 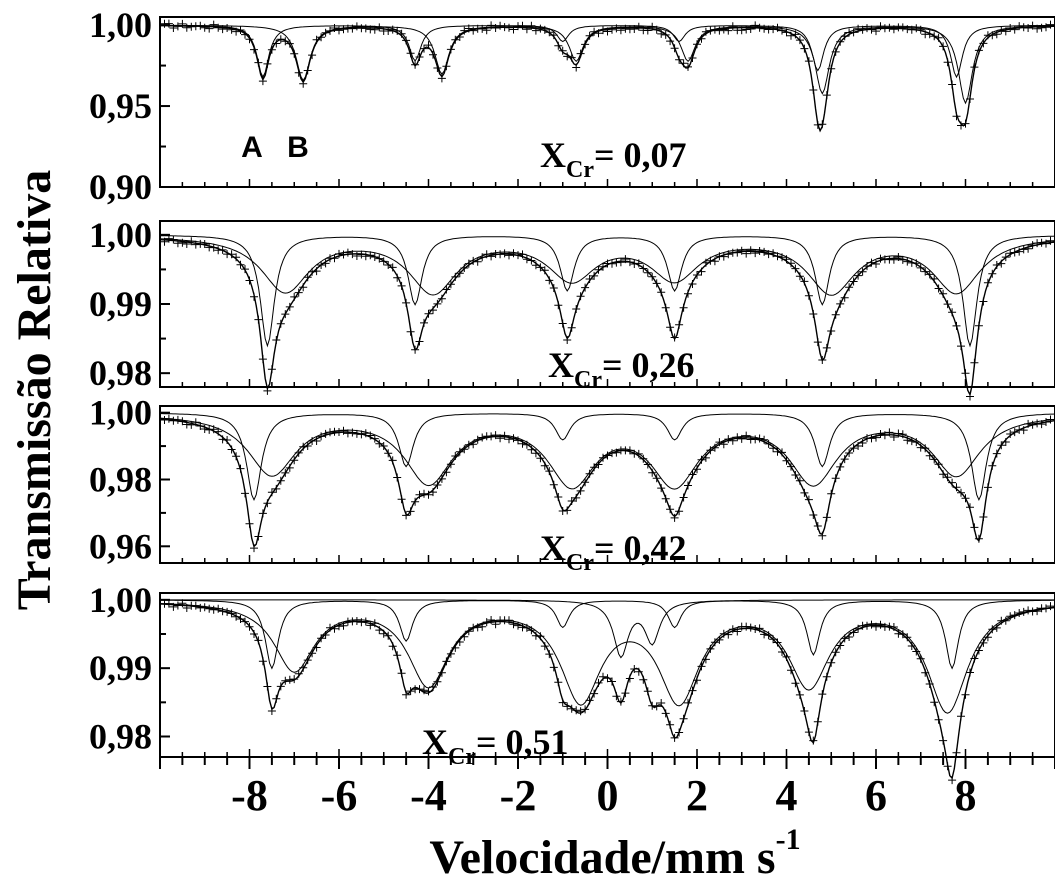 What do you see at coordinates (339, 795) in the screenshot?
I see `x-tick-label: -6` at bounding box center [339, 795].